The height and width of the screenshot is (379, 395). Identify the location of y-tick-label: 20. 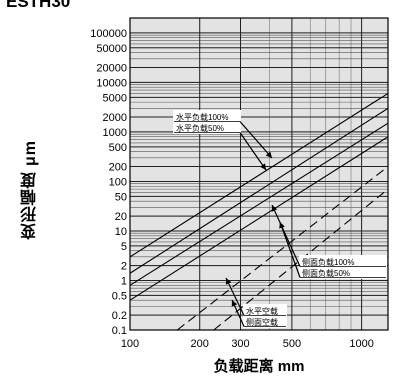
(121, 217).